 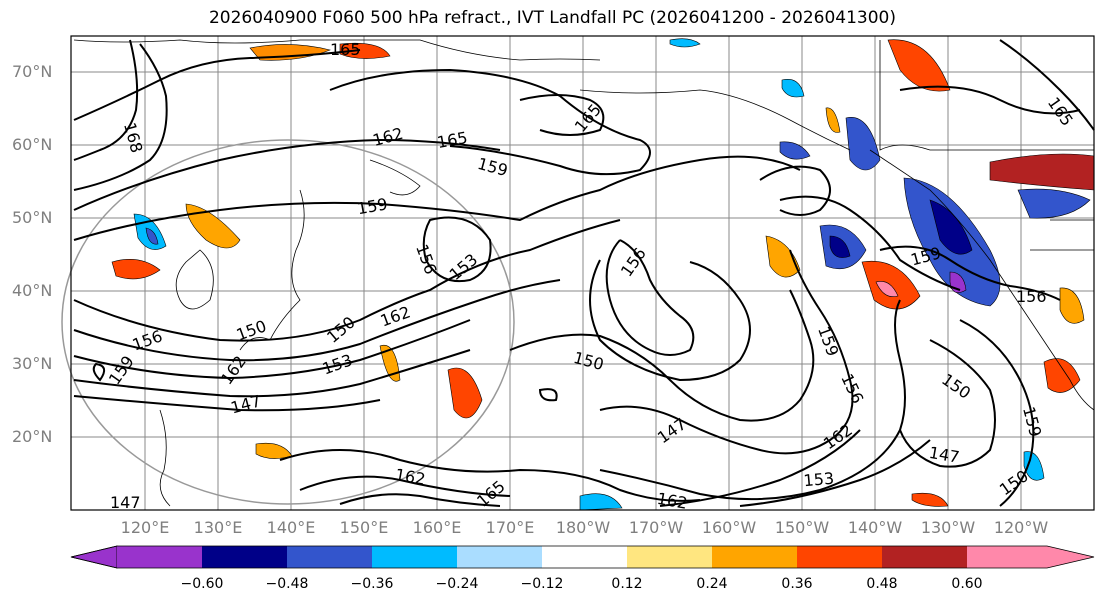 What do you see at coordinates (32, 71) in the screenshot?
I see `lat-label-70n: 70°N` at bounding box center [32, 71].